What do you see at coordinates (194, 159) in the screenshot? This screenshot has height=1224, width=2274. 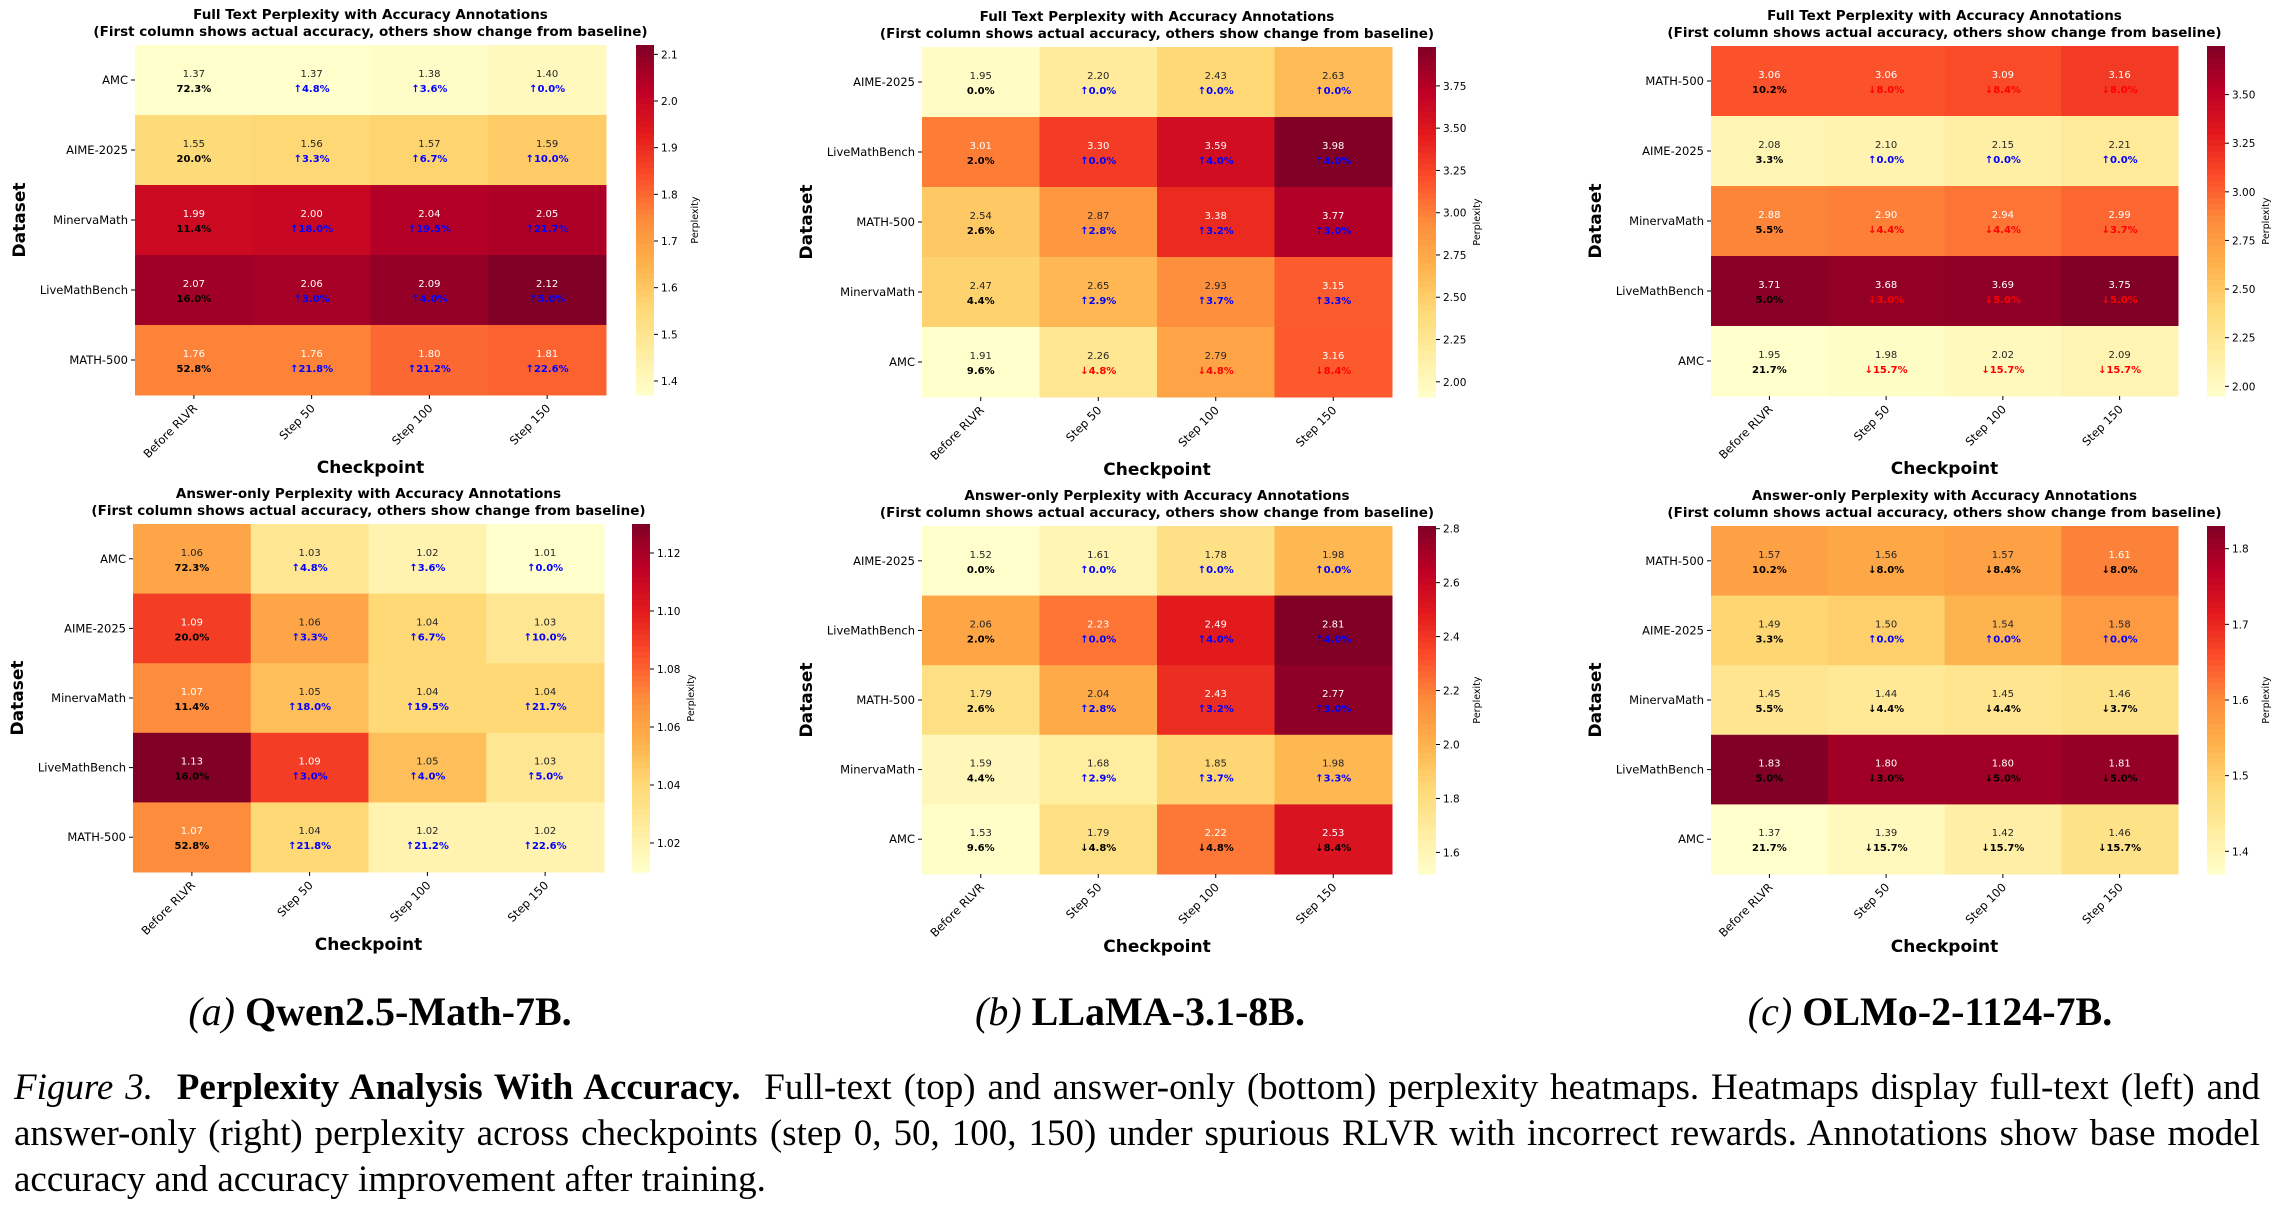 I see `panel-1-cell-annotation: 20.0%` at bounding box center [194, 159].